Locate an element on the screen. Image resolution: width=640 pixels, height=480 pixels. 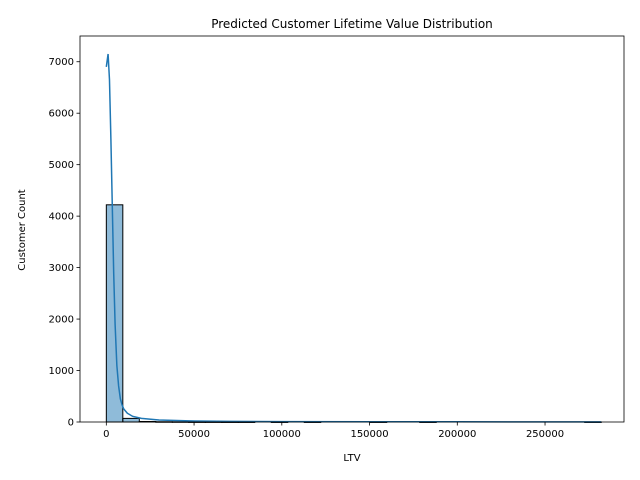
x-tick-label: 100000 is located at coordinates (282, 434).